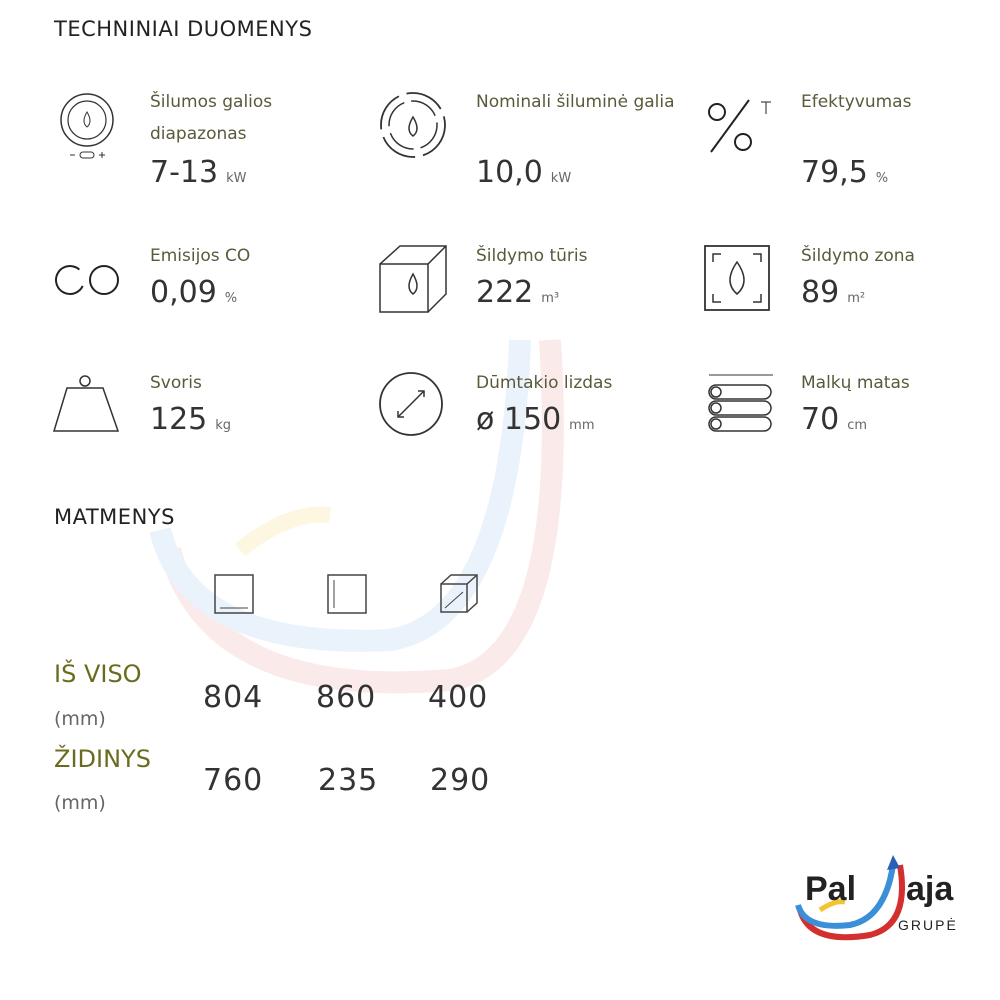 The height and width of the screenshot is (1000, 1000). Describe the element at coordinates (858, 256) in the screenshot. I see `spec-label: Šildymo zona` at that location.